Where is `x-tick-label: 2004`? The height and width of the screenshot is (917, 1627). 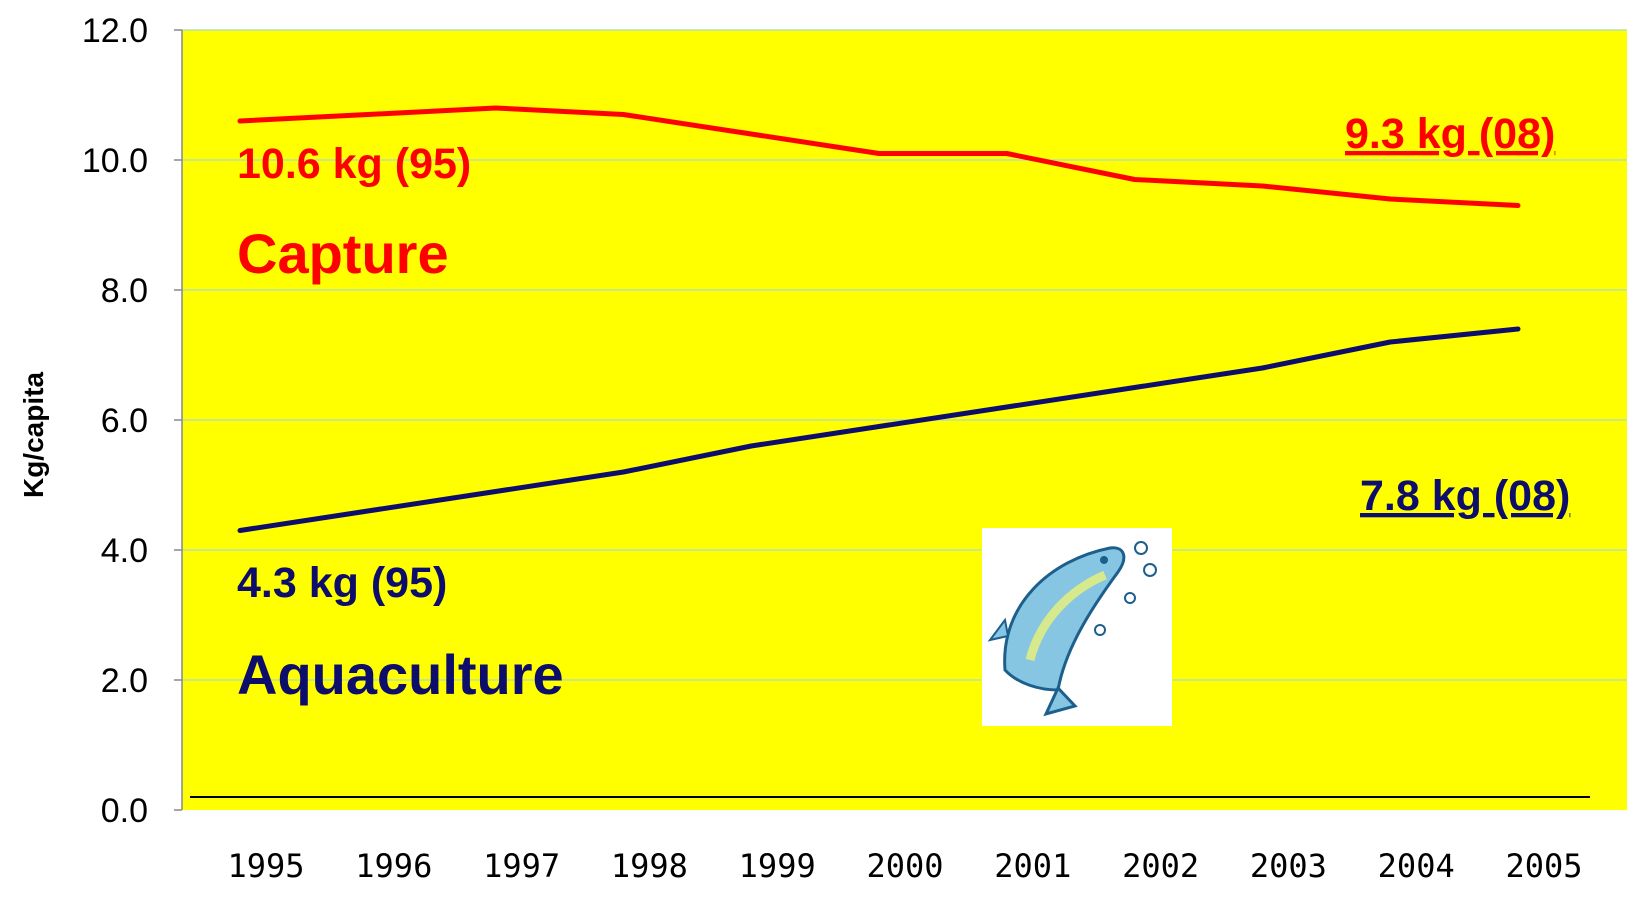 x-tick-label: 2004 is located at coordinates (1416, 866).